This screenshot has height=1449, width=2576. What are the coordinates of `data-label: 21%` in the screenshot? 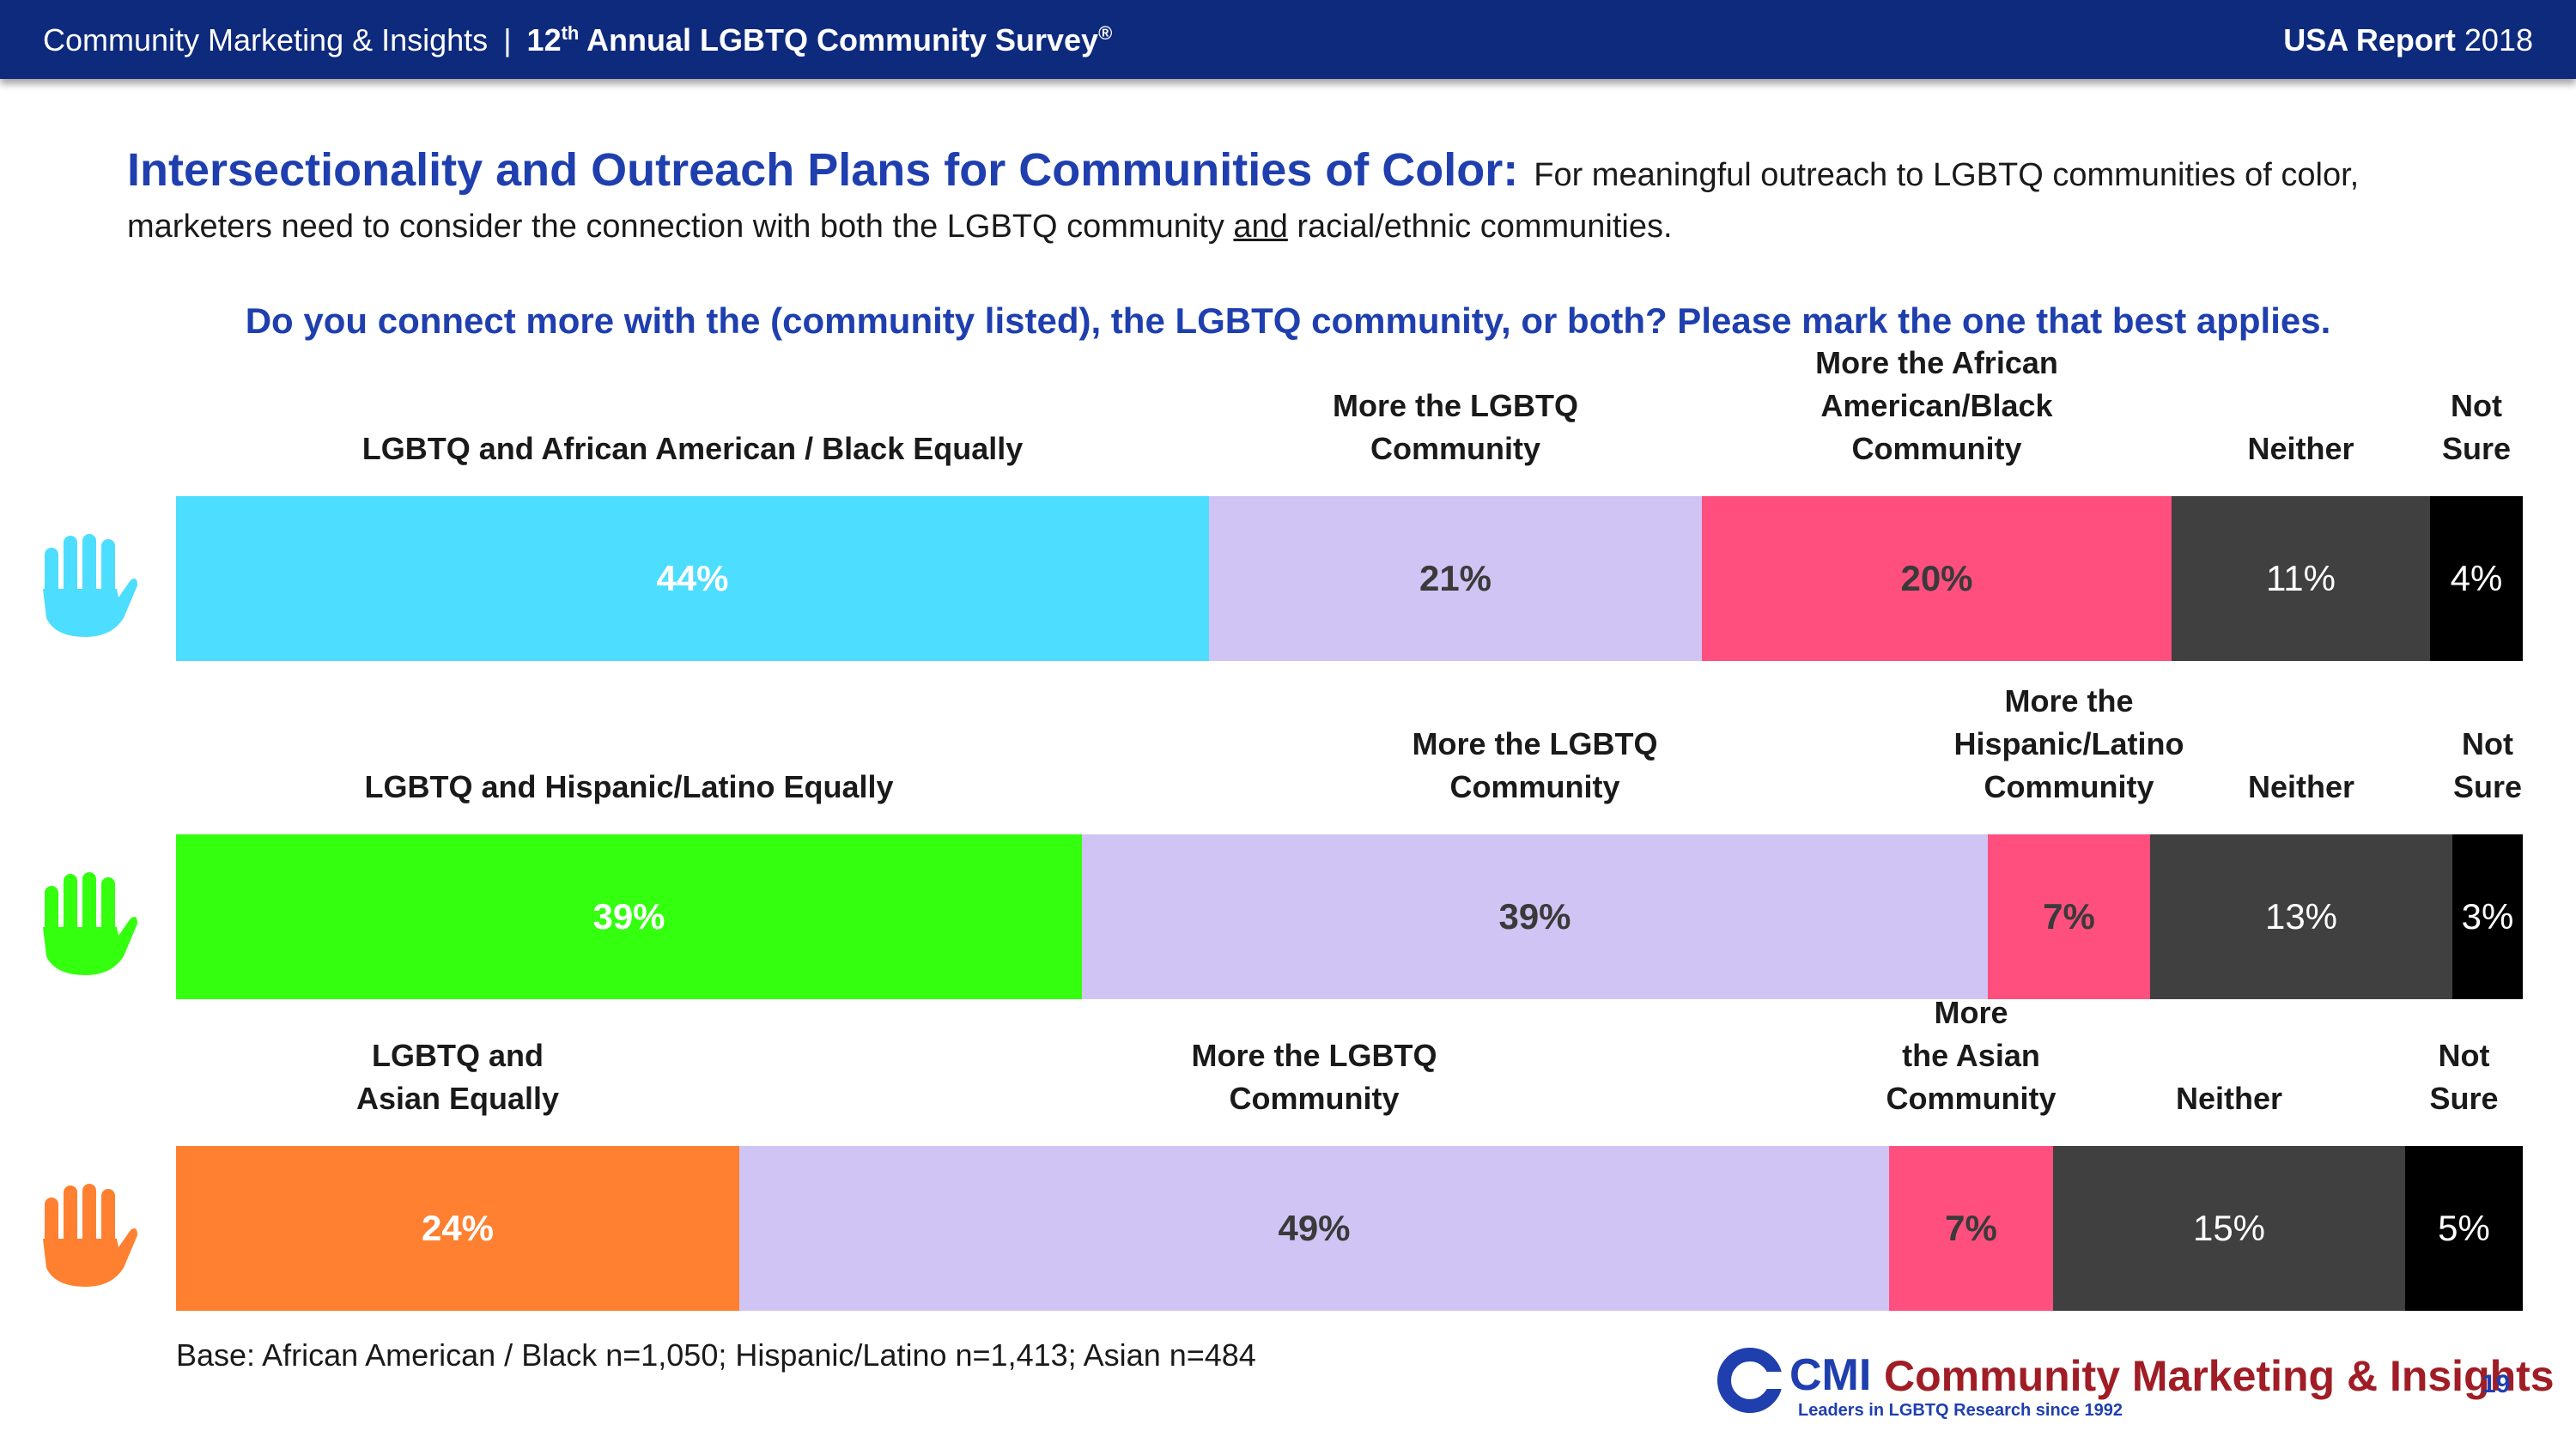 It's located at (1455, 578).